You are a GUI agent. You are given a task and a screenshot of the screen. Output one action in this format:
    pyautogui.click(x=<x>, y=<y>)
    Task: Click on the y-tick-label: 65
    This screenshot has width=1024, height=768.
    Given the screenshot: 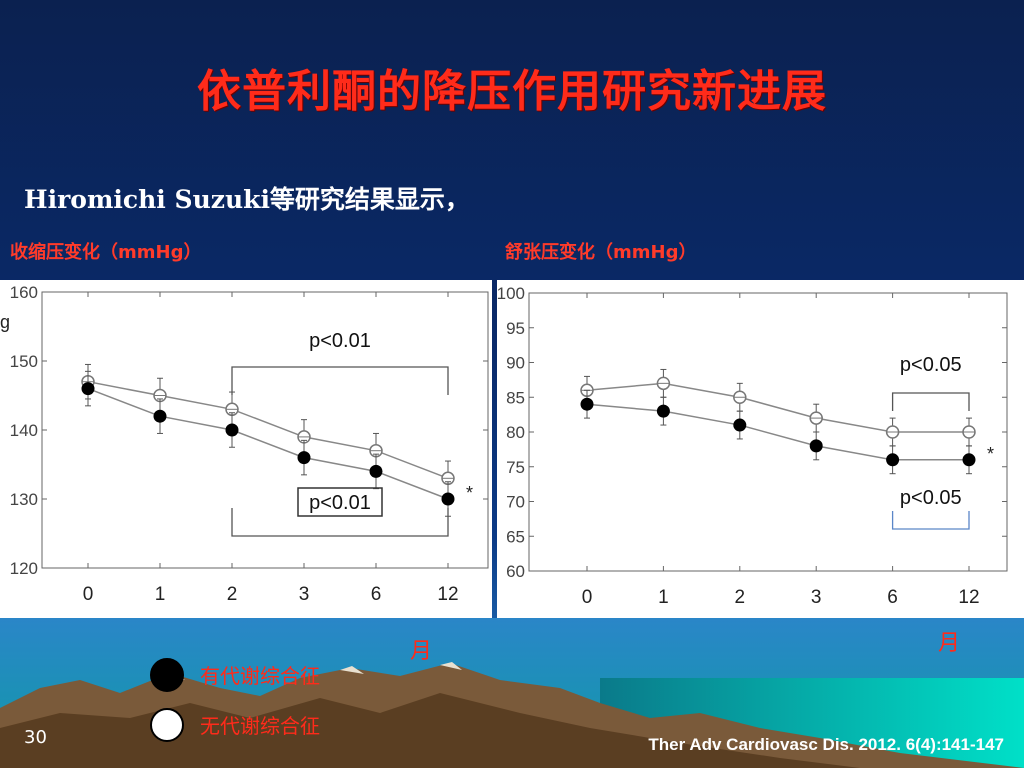 What is the action you would take?
    pyautogui.click(x=515, y=536)
    